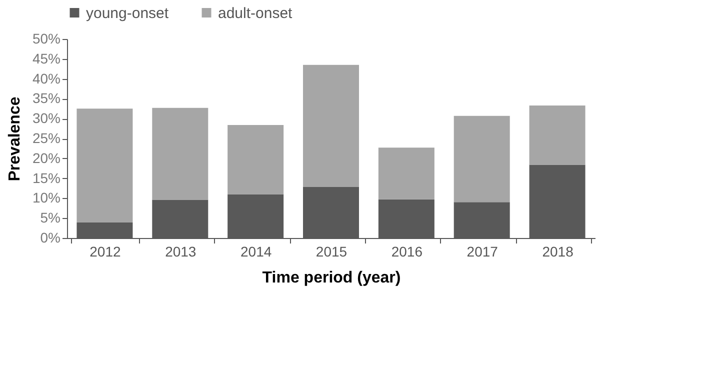 This screenshot has height=366, width=709. Describe the element at coordinates (558, 252) in the screenshot. I see `x-tick-label: 2018` at that location.